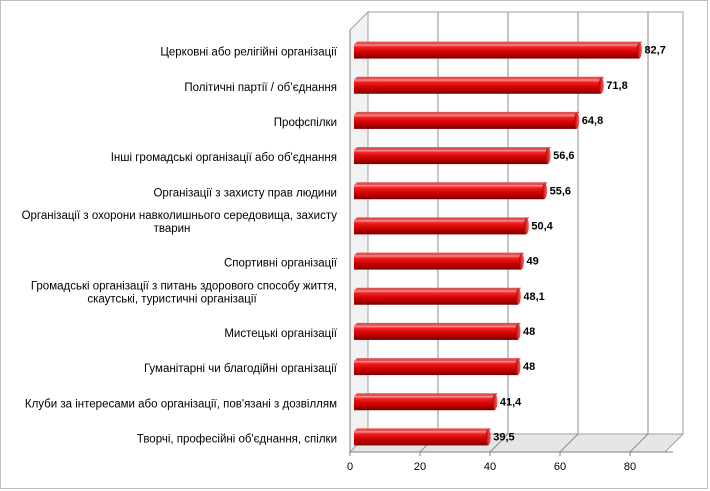 This screenshot has height=491, width=710. What do you see at coordinates (305, 123) in the screenshot?
I see `category-label: Профспілки` at bounding box center [305, 123].